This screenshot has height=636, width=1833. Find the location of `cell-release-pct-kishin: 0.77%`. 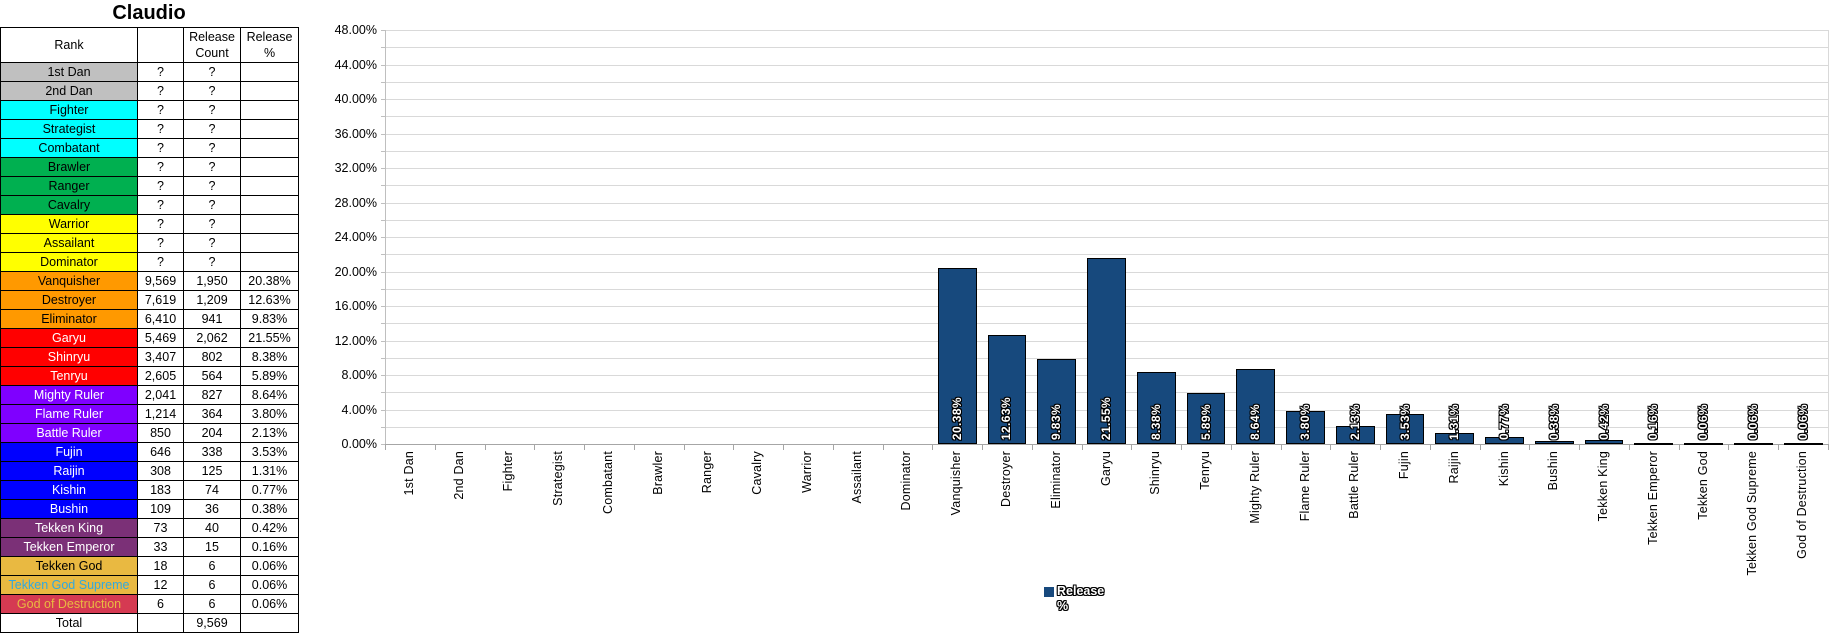

cell-release-pct-kishin: 0.77% is located at coordinates (269, 490).